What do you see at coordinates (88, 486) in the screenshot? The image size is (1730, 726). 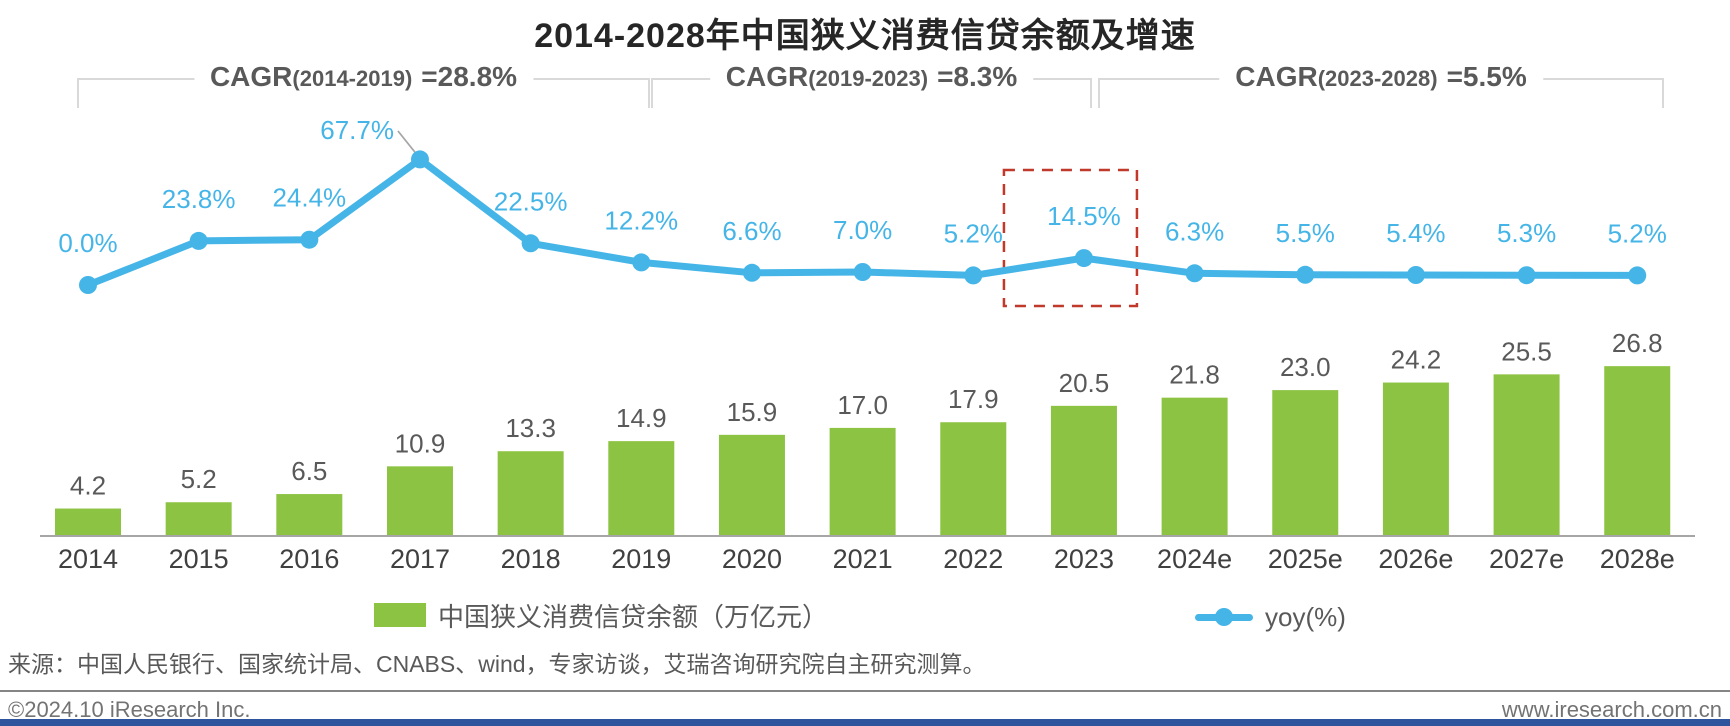 I see `bar-value-label-2014: 4.2` at bounding box center [88, 486].